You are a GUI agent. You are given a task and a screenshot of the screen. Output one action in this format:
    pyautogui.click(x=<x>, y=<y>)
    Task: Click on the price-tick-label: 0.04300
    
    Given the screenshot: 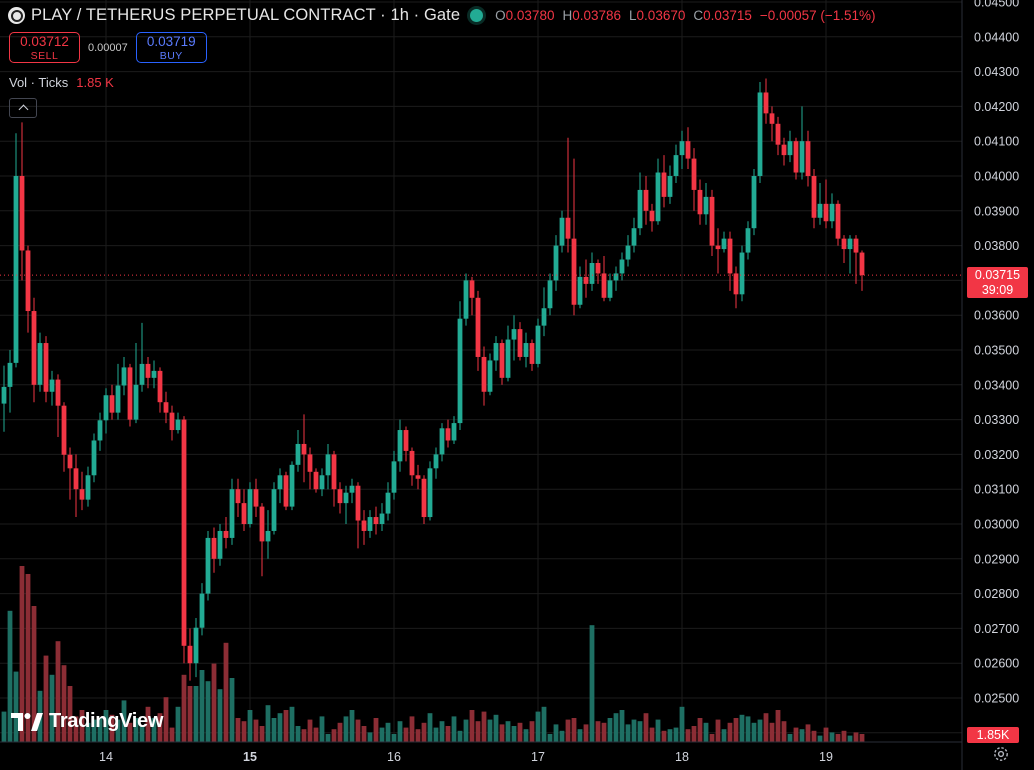 What is the action you would take?
    pyautogui.click(x=996, y=72)
    